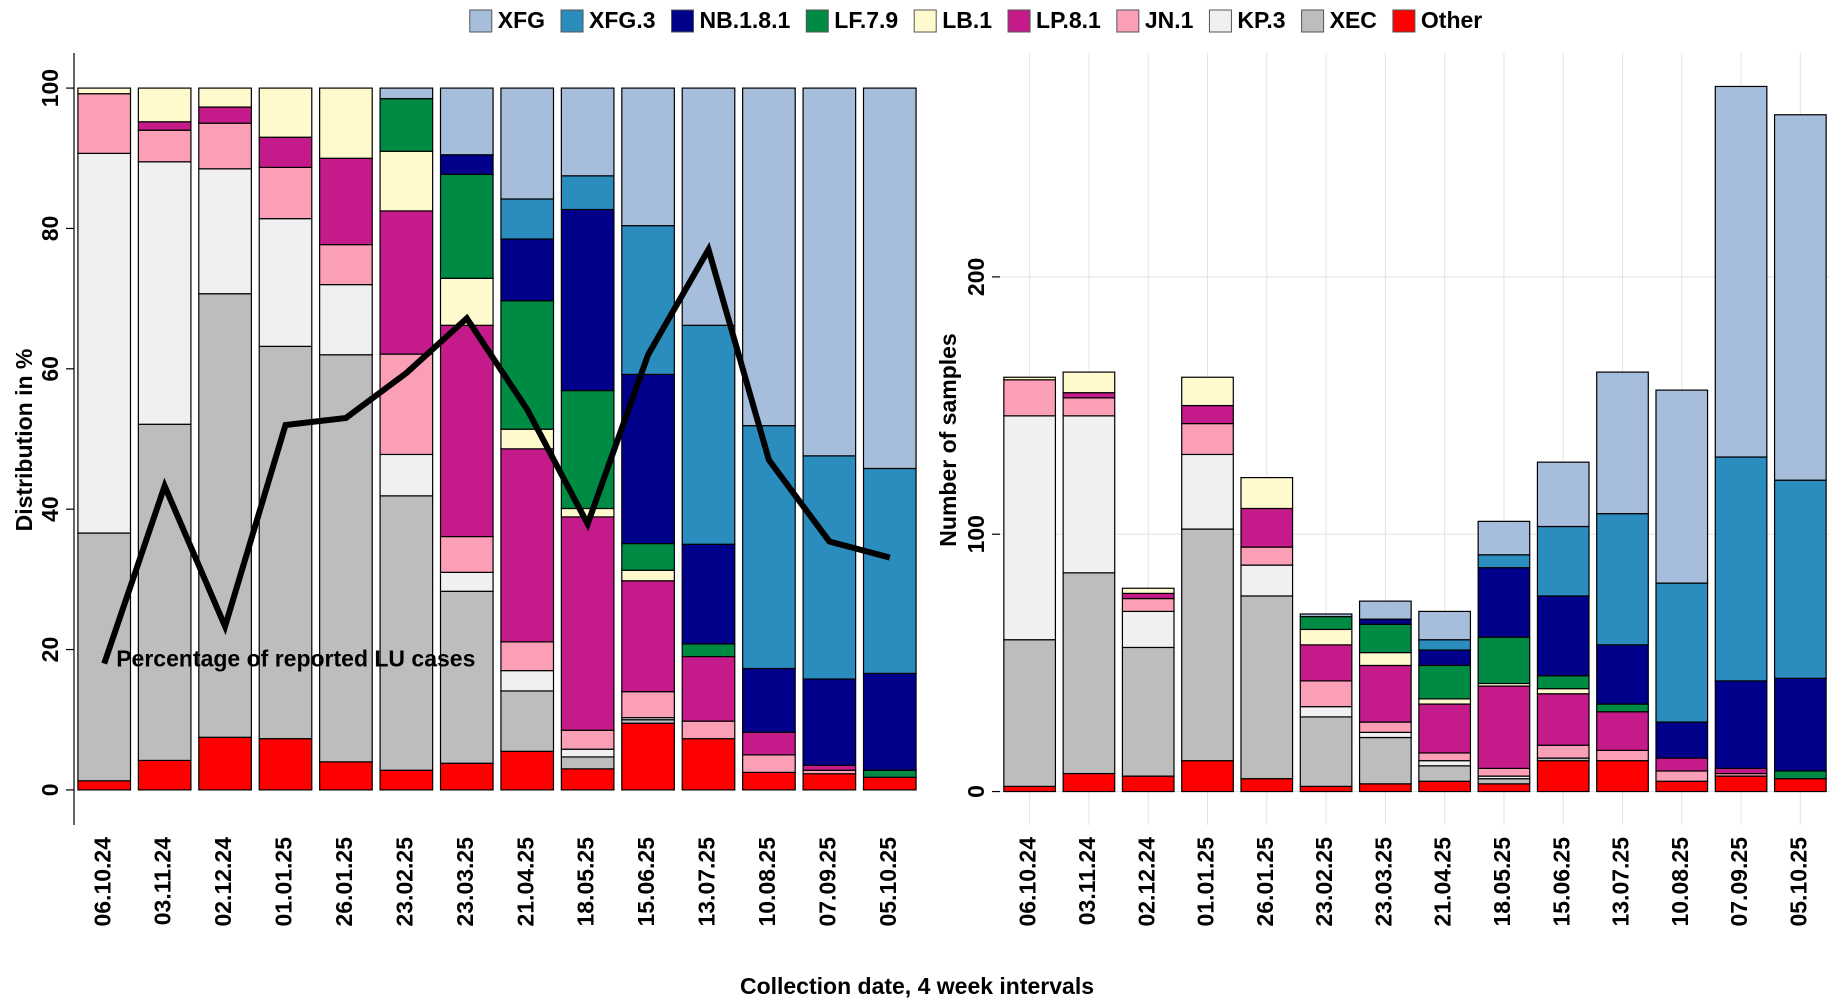 This screenshot has width=1834, height=1003. What do you see at coordinates (50, 790) in the screenshot?
I see `y-tick-label: 0` at bounding box center [50, 790].